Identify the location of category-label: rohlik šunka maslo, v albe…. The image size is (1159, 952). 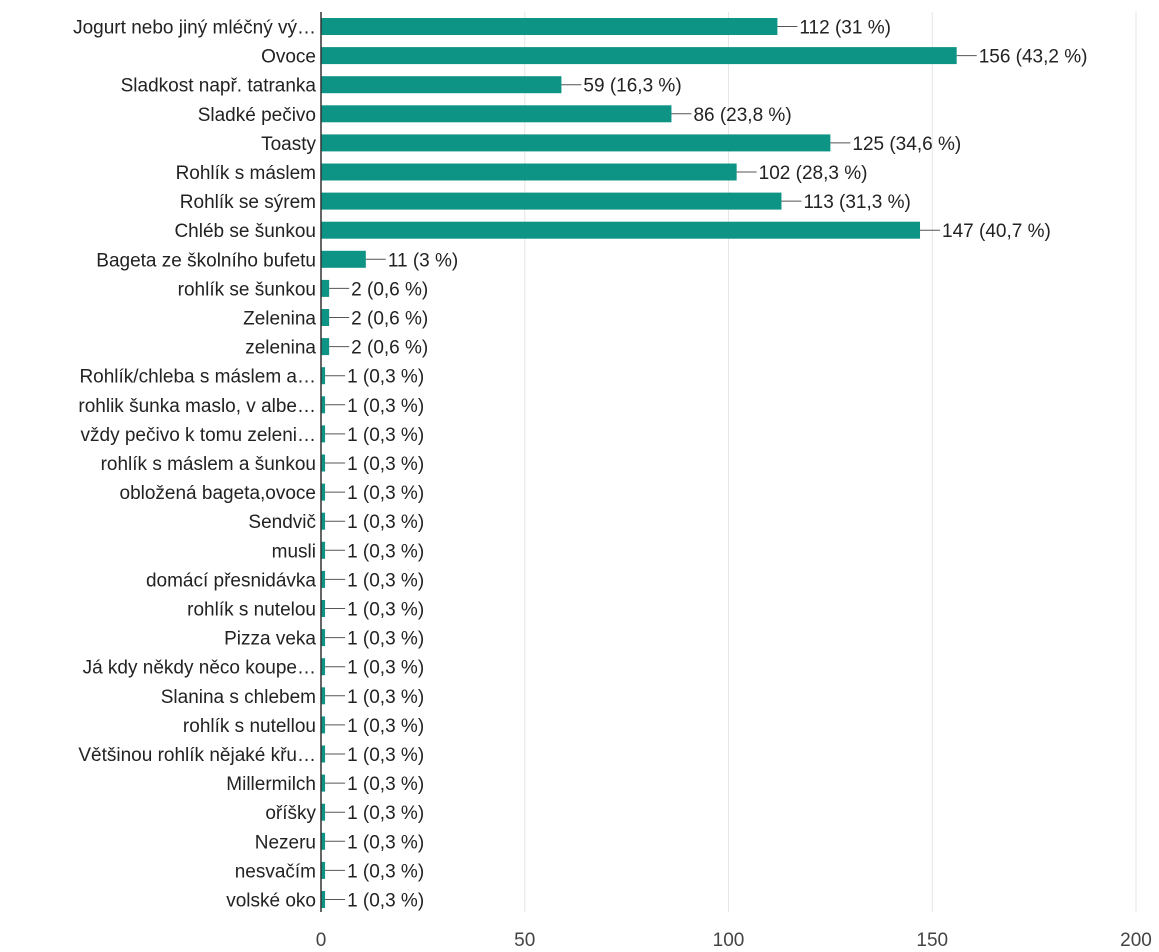
(197, 406).